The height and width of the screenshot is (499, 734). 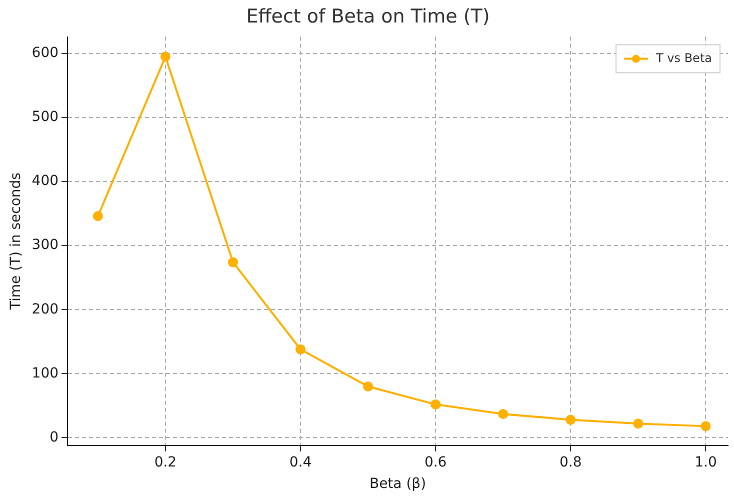 What do you see at coordinates (571, 462) in the screenshot?
I see `x-tick-label: 0.8` at bounding box center [571, 462].